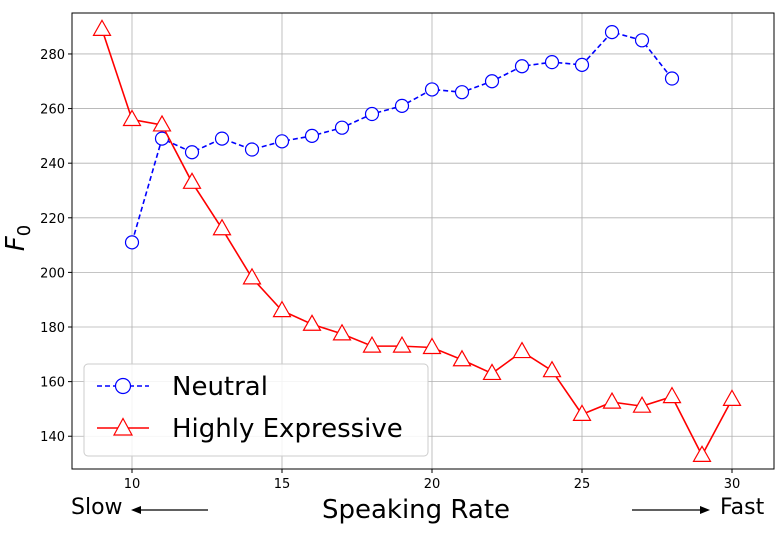 The height and width of the screenshot is (534, 783). Describe the element at coordinates (52, 110) in the screenshot. I see `y-tick-label: 260` at that location.